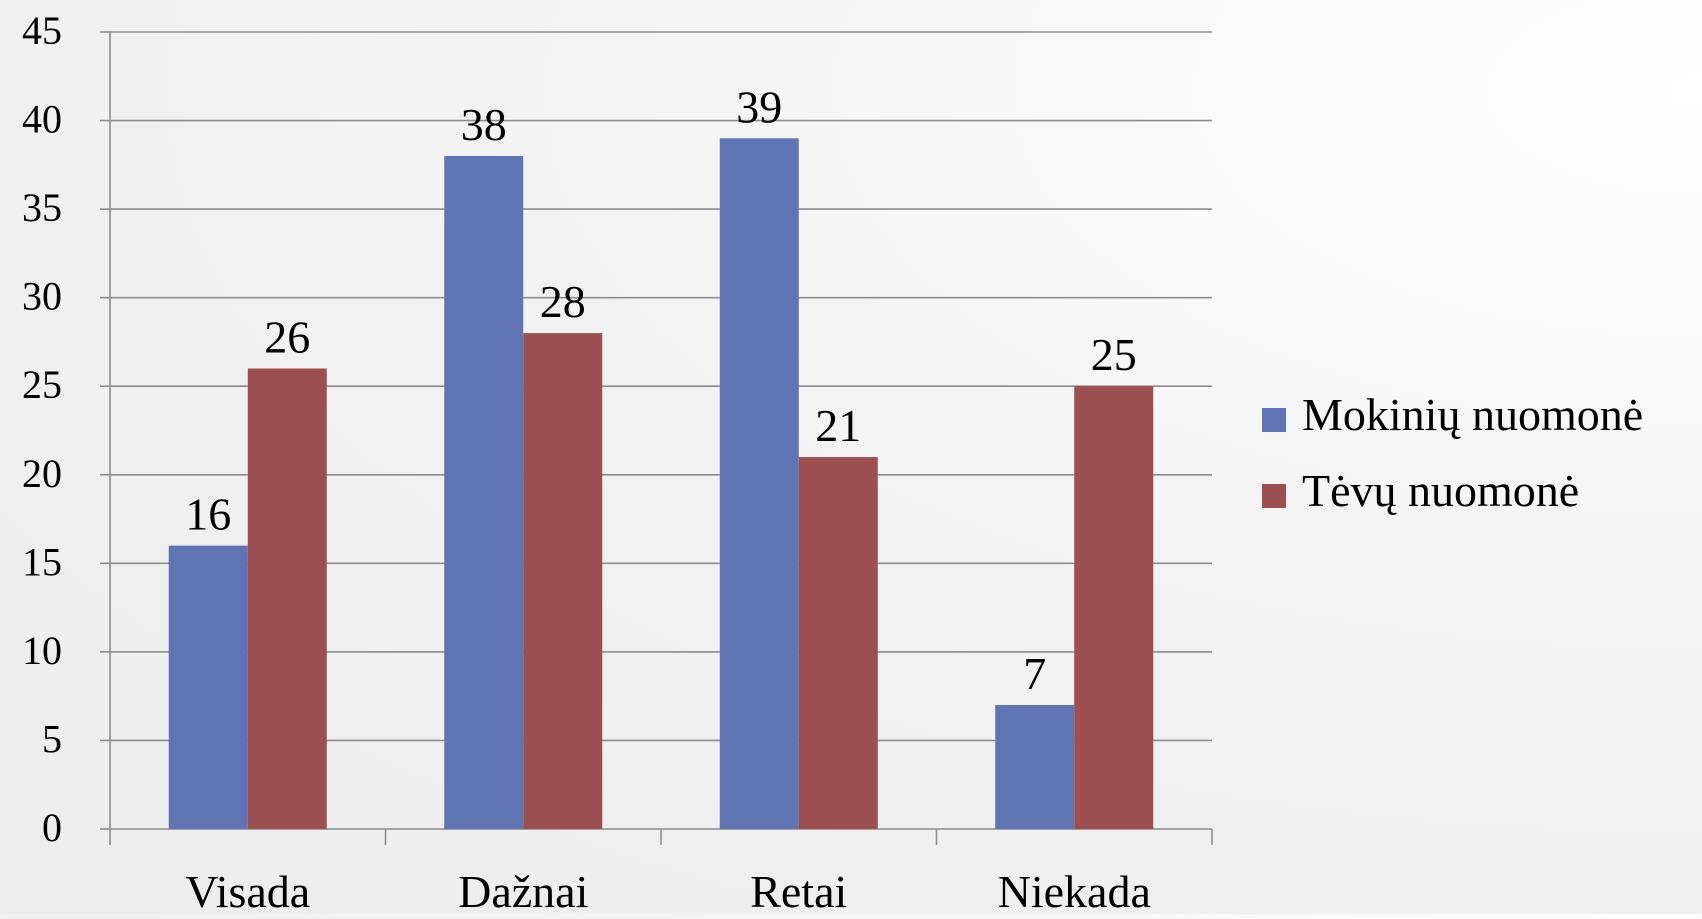 The height and width of the screenshot is (919, 1702). I want to click on y-tick-label: 10, so click(42, 650).